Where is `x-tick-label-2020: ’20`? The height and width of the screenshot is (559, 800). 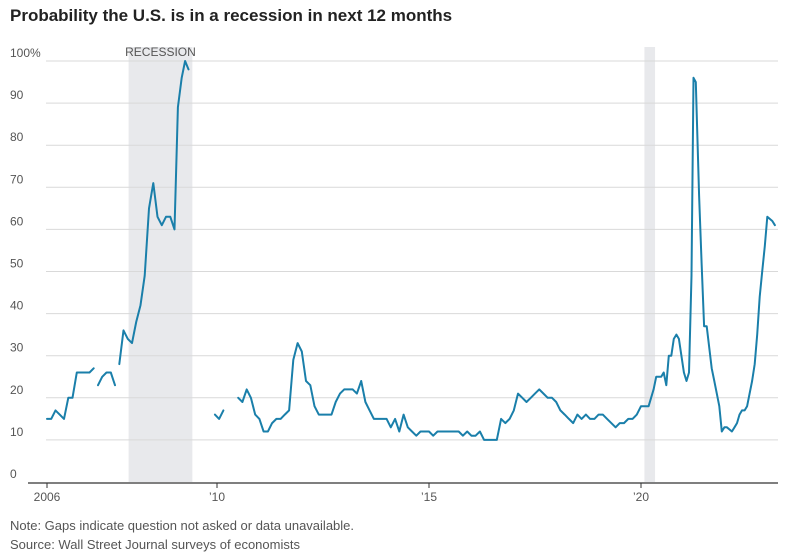
x-tick-label-2020: ’20 is located at coordinates (641, 497).